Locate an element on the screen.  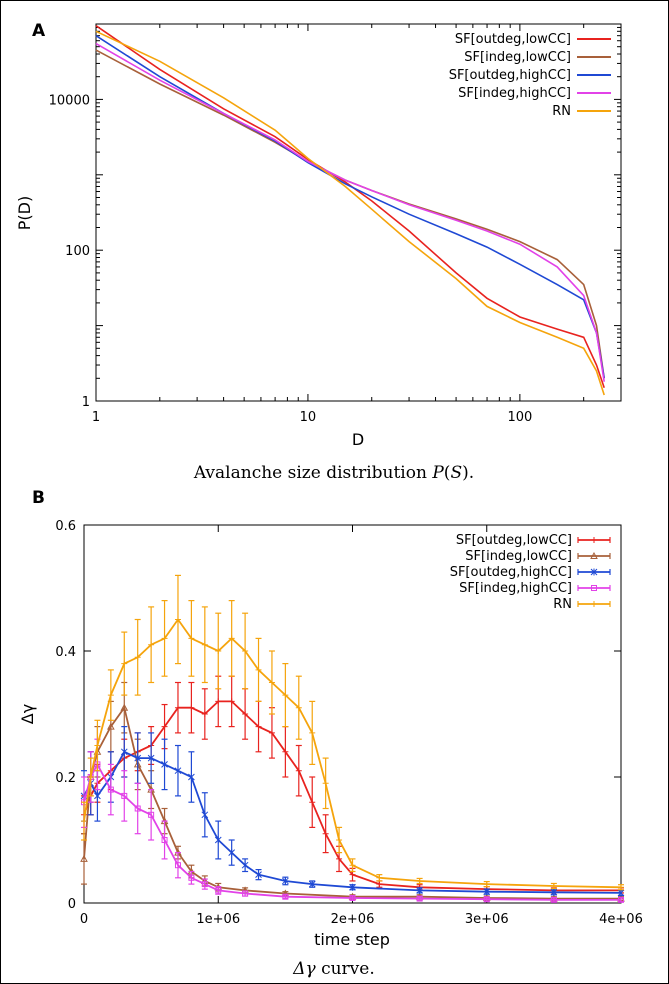
legend-label-a: SF[outdeg,highCC] is located at coordinates (510, 75).